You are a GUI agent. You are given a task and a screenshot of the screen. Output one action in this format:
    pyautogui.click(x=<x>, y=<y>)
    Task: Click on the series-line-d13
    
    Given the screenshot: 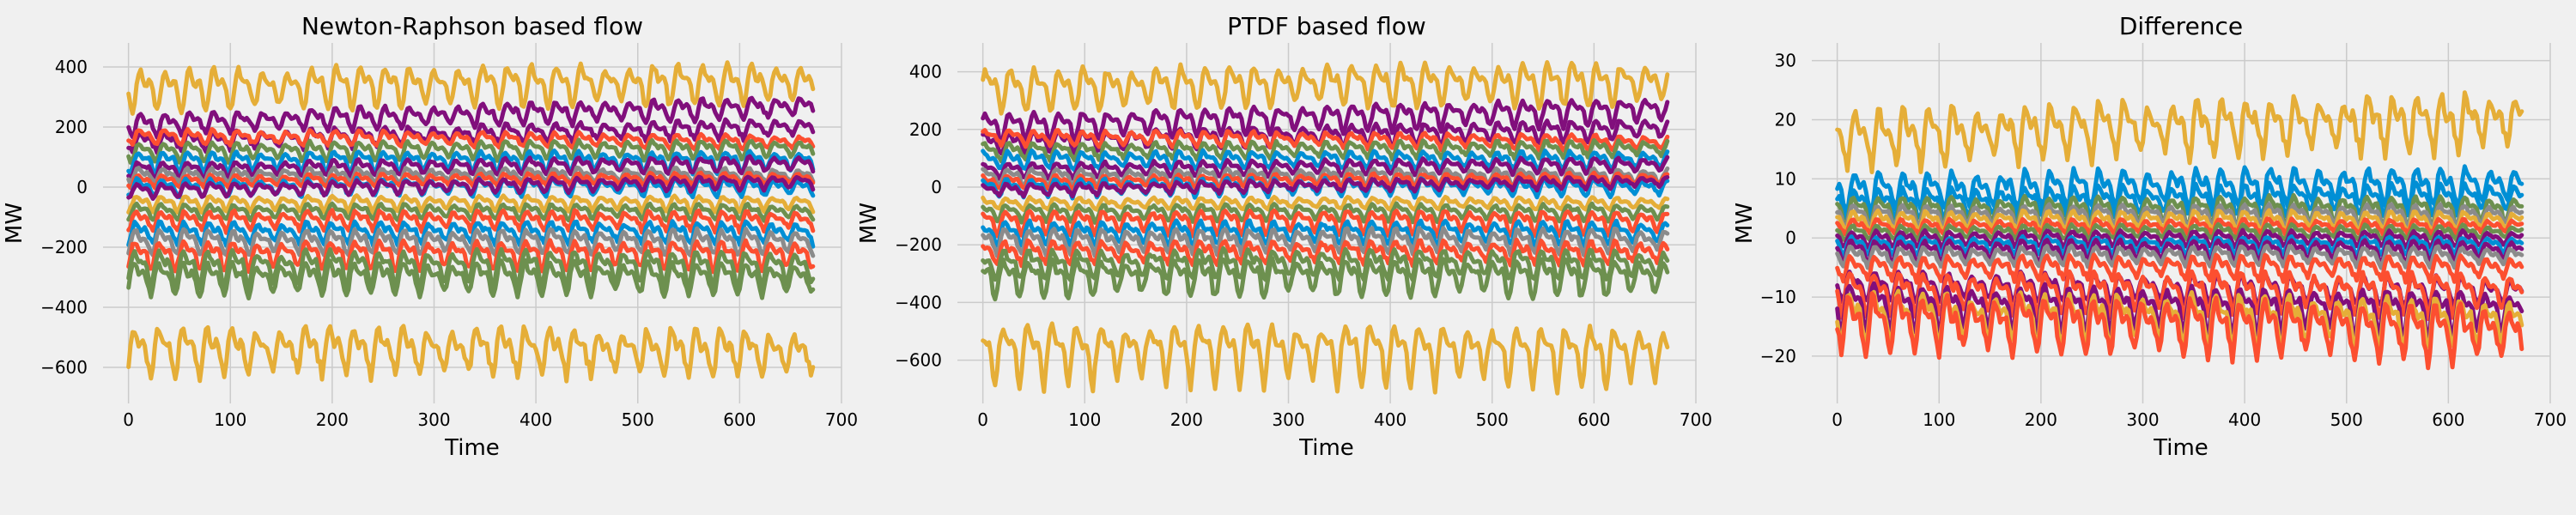 What is the action you would take?
    pyautogui.click(x=2179, y=268)
    